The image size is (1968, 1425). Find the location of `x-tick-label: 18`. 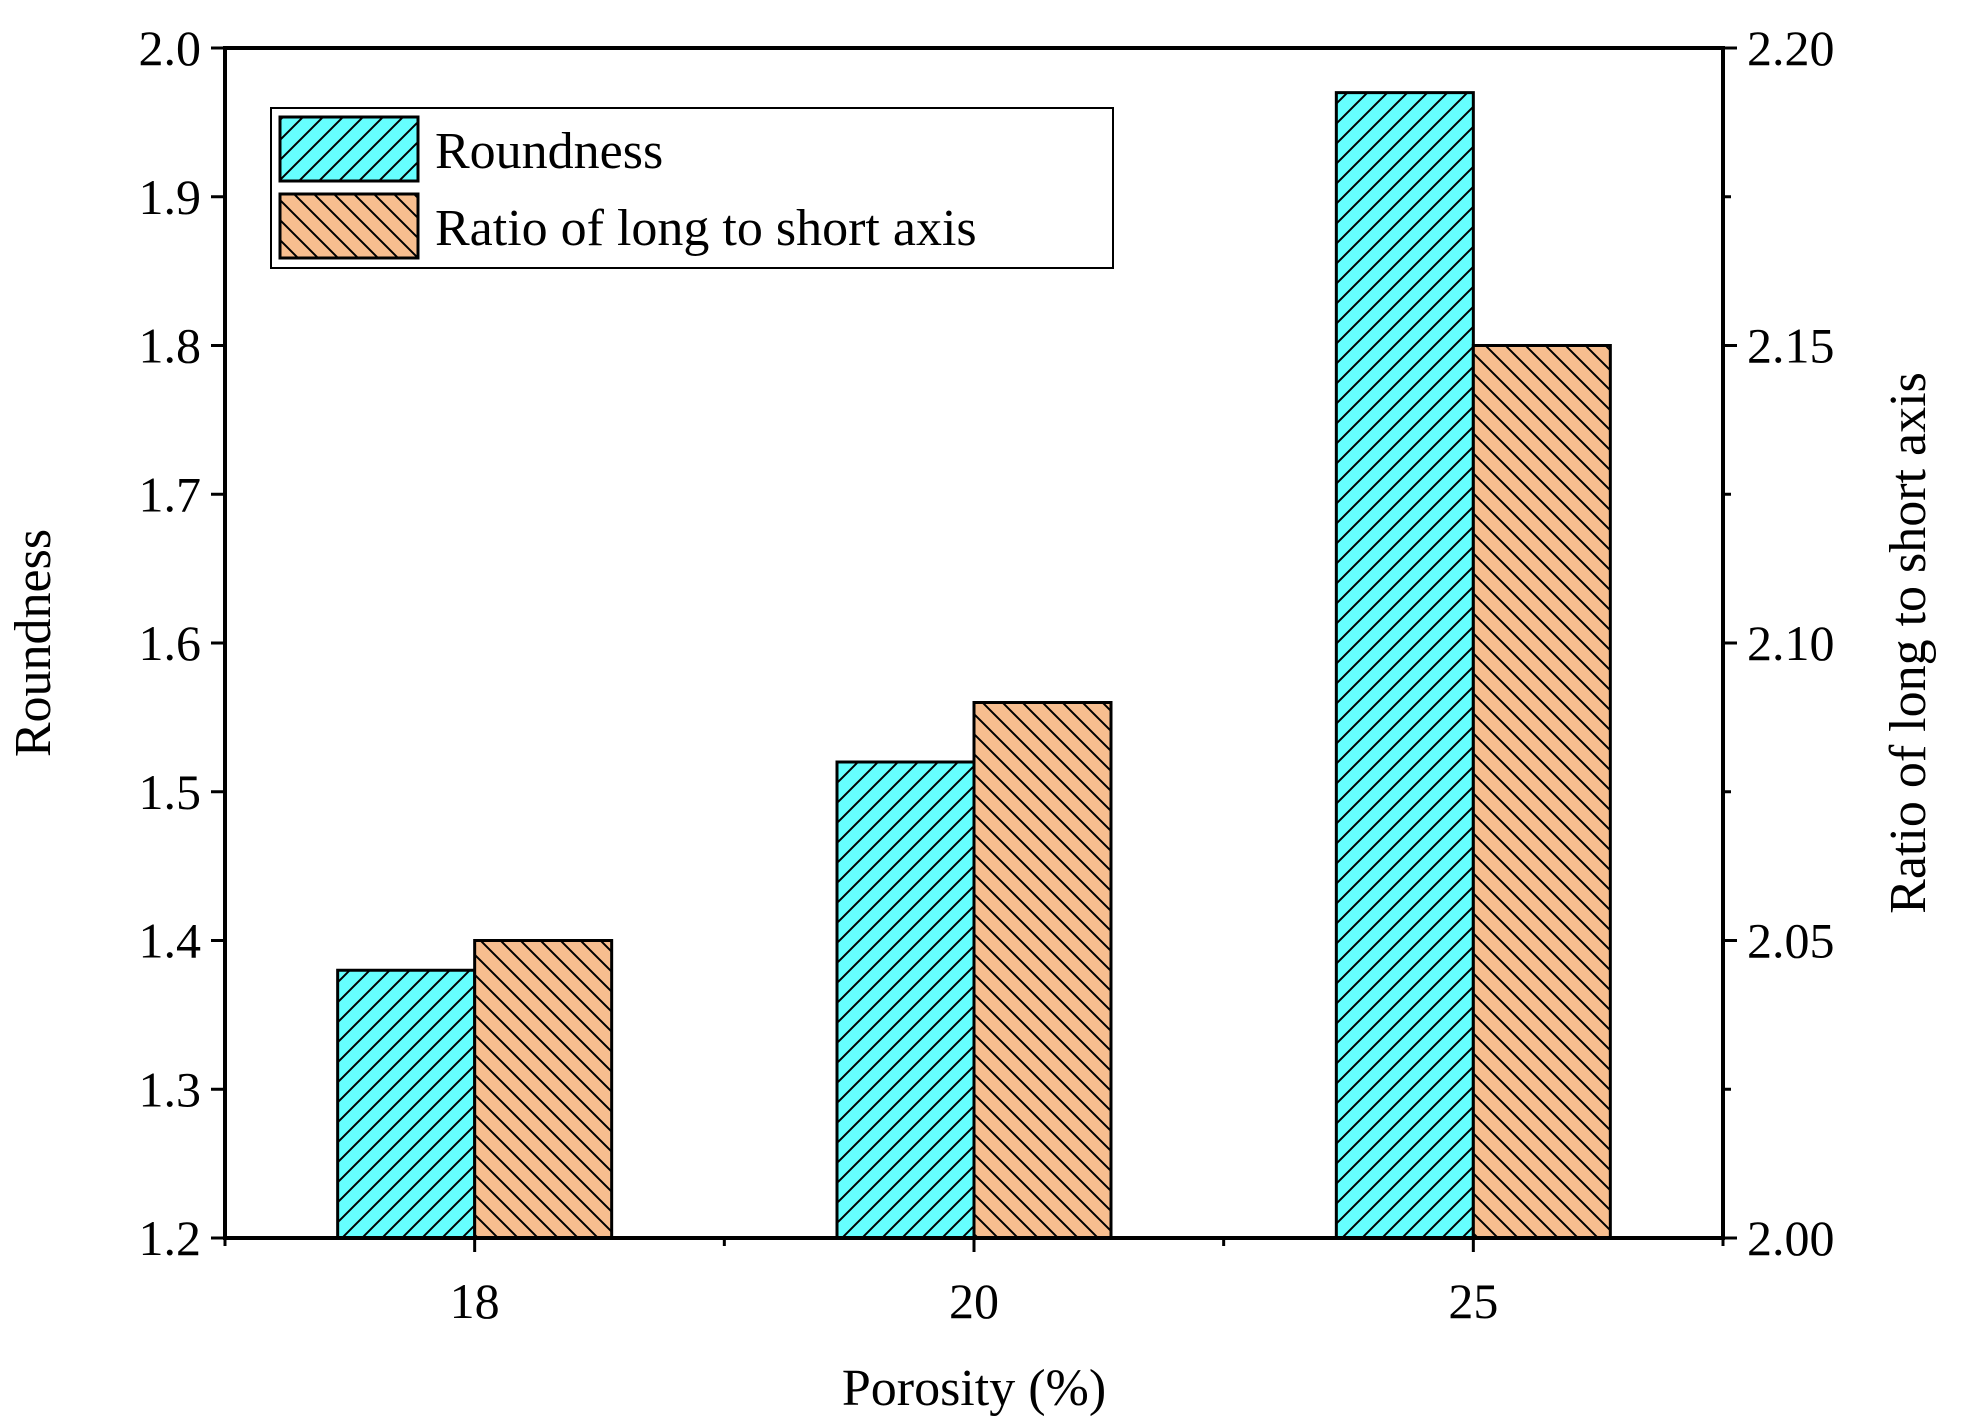

x-tick-label: 18 is located at coordinates (475, 1301).